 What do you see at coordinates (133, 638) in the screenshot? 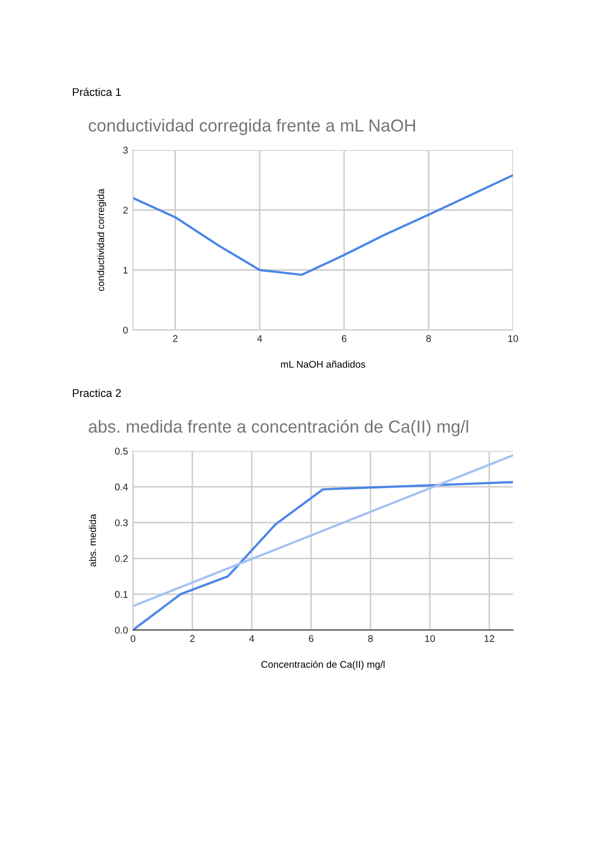
I see `x-tick-label: 0` at bounding box center [133, 638].